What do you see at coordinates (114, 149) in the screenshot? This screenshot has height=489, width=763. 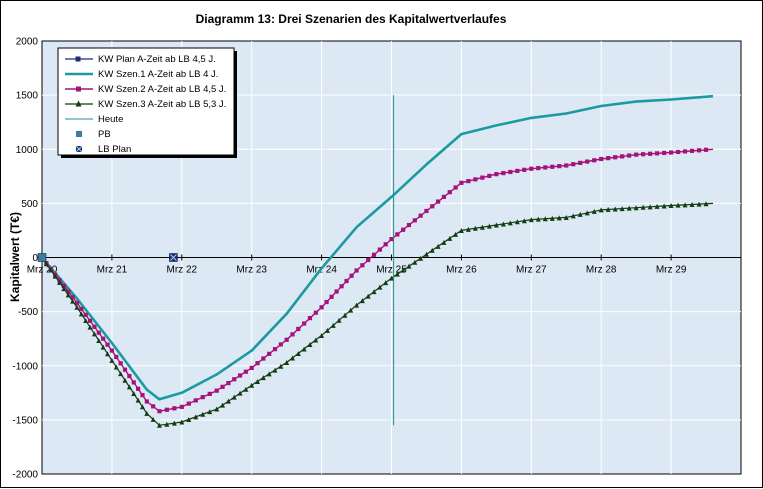 I see `legend-label-lbplan: LB Plan` at bounding box center [114, 149].